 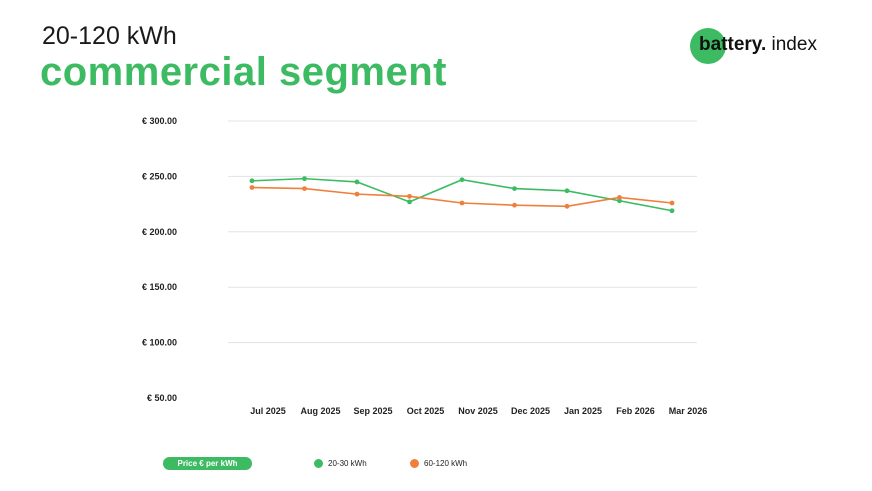 I want to click on legend-item-series-1: 20-30 kWh, so click(x=340, y=463).